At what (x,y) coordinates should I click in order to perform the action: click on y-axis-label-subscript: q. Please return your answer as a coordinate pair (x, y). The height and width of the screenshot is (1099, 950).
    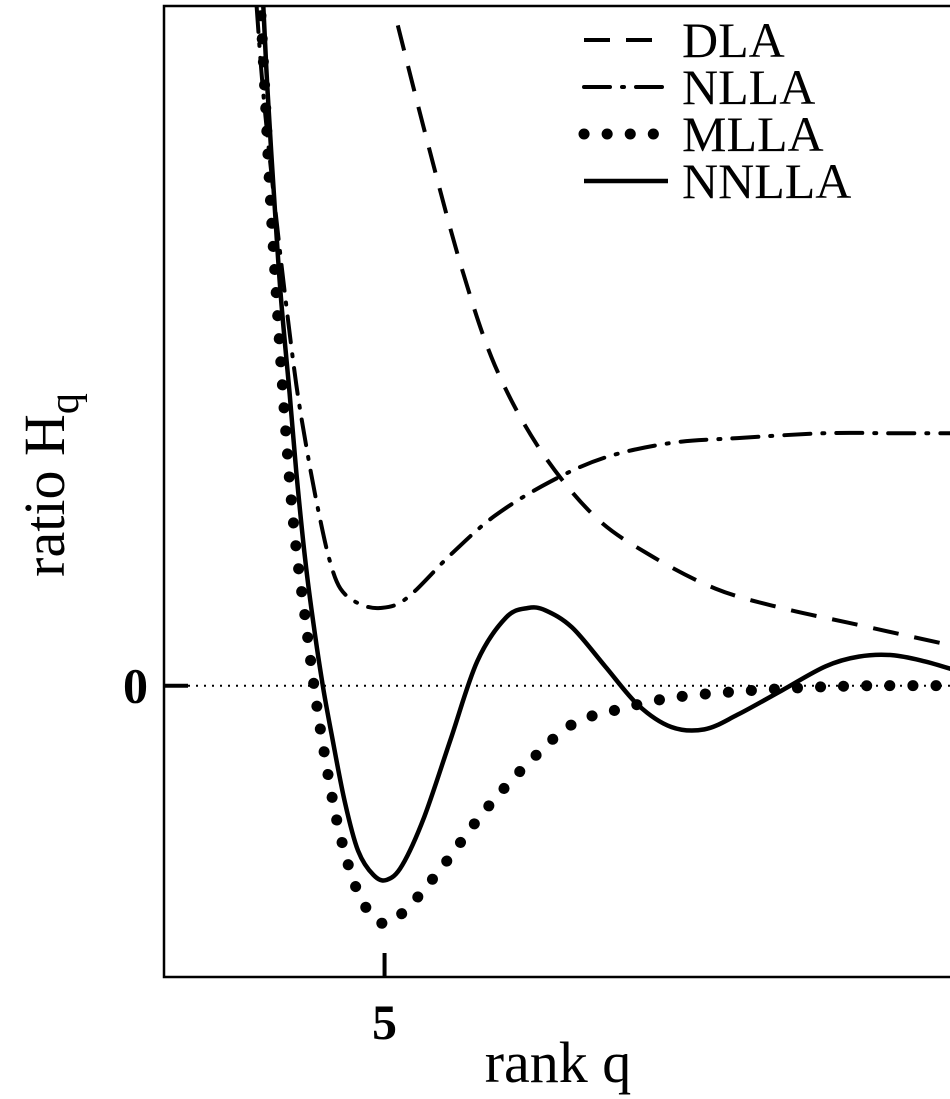
    Looking at the image, I should click on (65, 403).